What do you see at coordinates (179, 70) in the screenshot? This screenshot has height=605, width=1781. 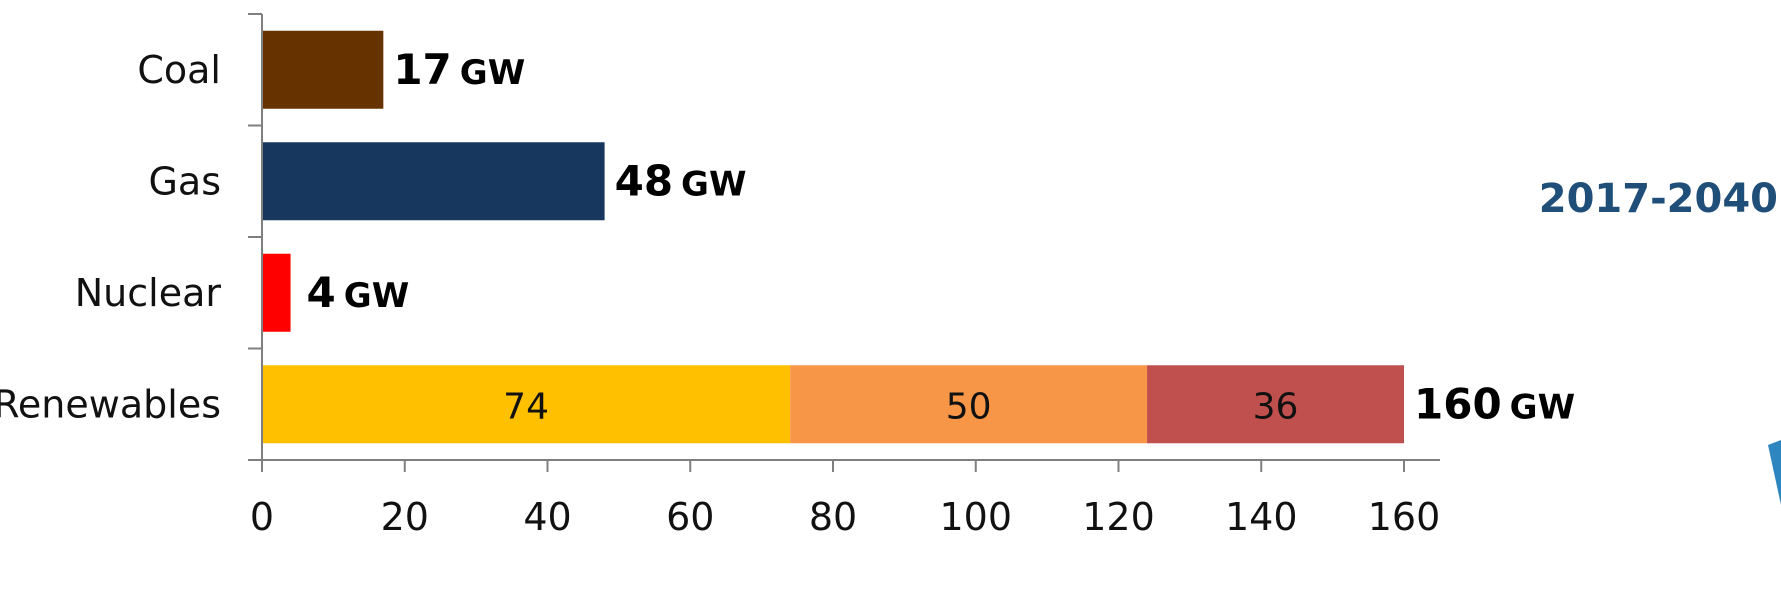 I see `category-label-coal: Coal` at bounding box center [179, 70].